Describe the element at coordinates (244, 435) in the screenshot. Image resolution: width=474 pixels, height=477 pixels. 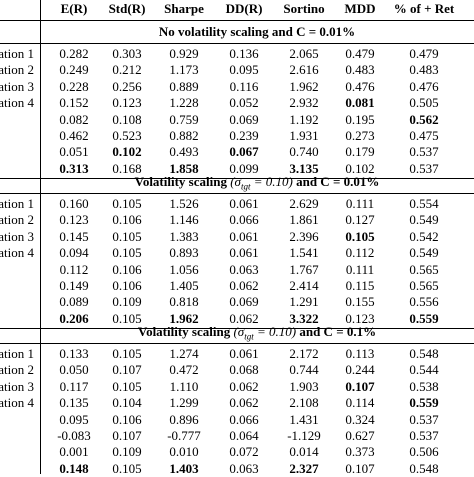
I see `table-cell: 0.064` at that location.